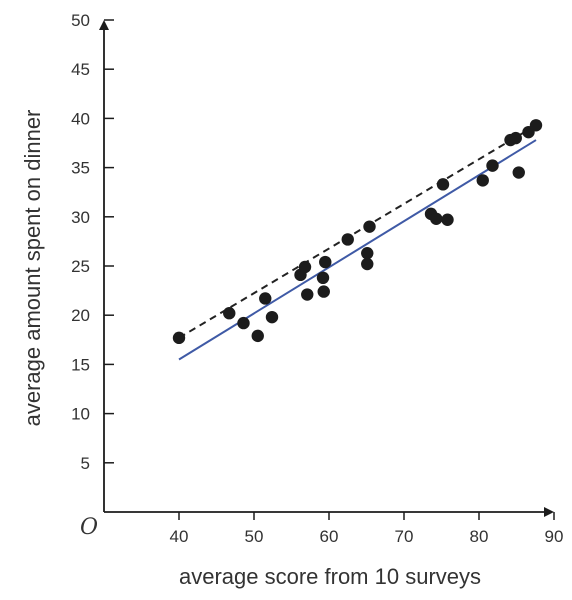 The width and height of the screenshot is (572, 600). What do you see at coordinates (80, 118) in the screenshot?
I see `y-tick-label: 40` at bounding box center [80, 118].